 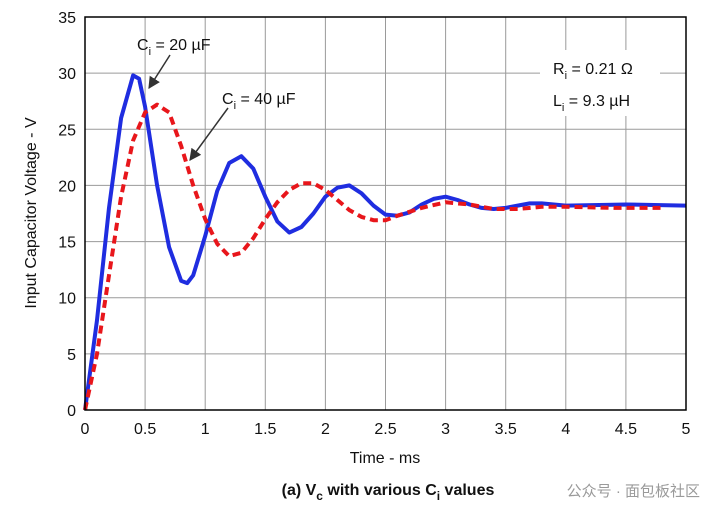 I want to click on annotation: Ci = 40 µF, so click(x=259, y=101).